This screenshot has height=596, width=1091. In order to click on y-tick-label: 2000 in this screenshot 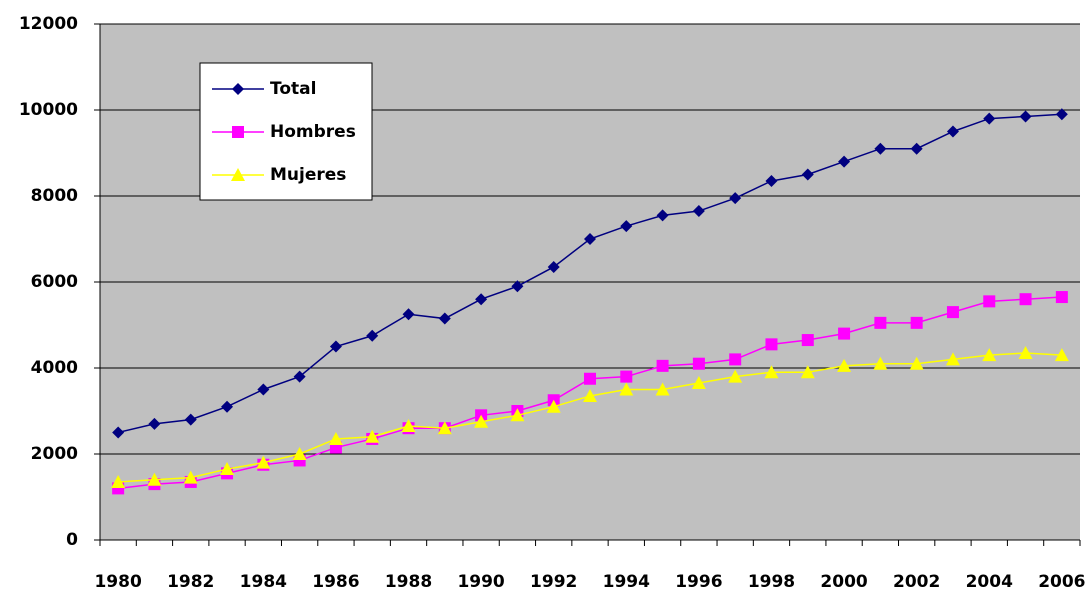, I will do `click(54, 454)`.